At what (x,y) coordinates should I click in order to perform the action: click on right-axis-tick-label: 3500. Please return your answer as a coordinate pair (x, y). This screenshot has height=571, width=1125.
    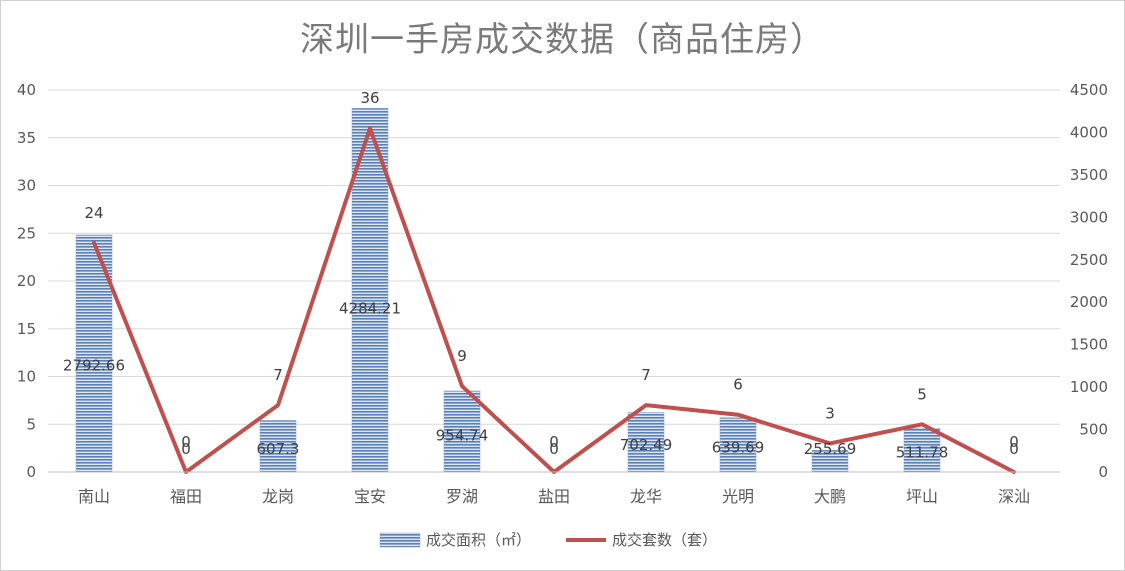
    Looking at the image, I should click on (1089, 175).